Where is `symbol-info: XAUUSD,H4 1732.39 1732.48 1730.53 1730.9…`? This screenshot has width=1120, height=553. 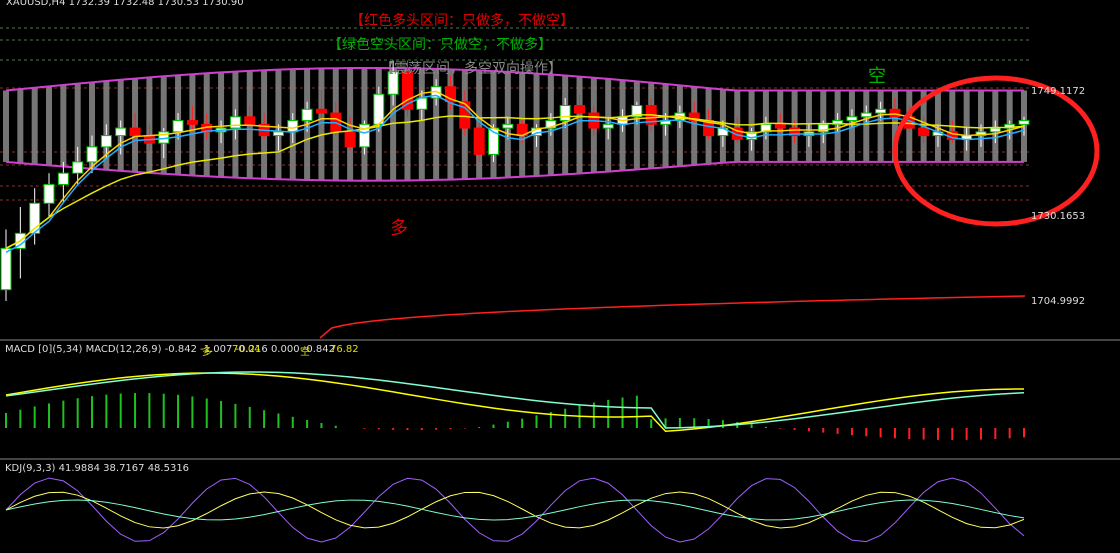
symbol-info: XAUUSD,H4 1732.39 1732.48 1730.53 1730.9… is located at coordinates (125, 4).